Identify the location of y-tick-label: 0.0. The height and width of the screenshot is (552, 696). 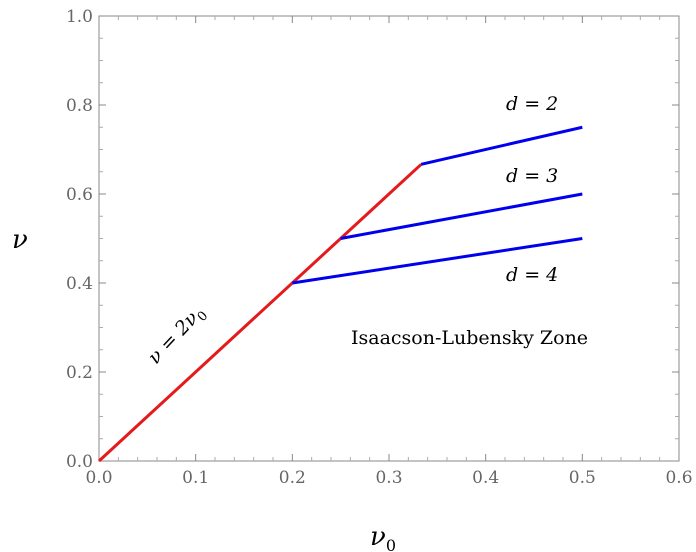
(79, 462).